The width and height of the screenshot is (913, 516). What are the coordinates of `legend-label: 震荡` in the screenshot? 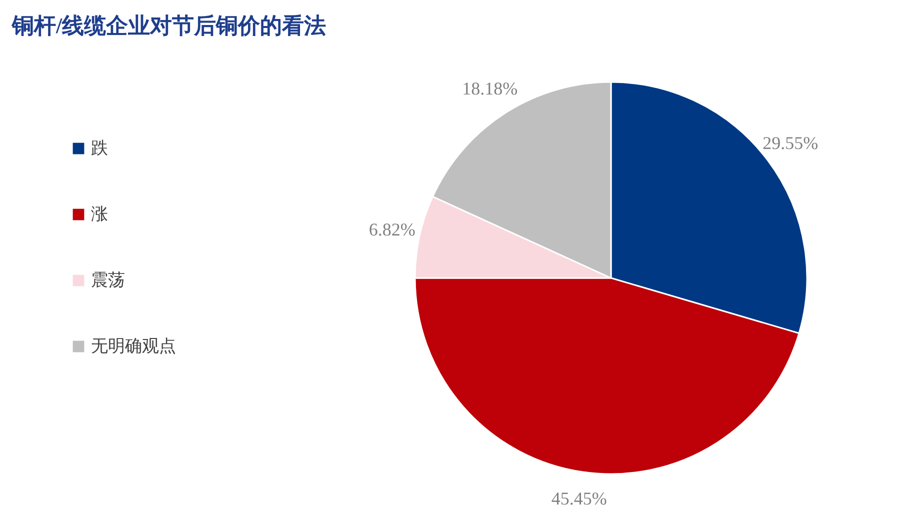 It's located at (108, 280).